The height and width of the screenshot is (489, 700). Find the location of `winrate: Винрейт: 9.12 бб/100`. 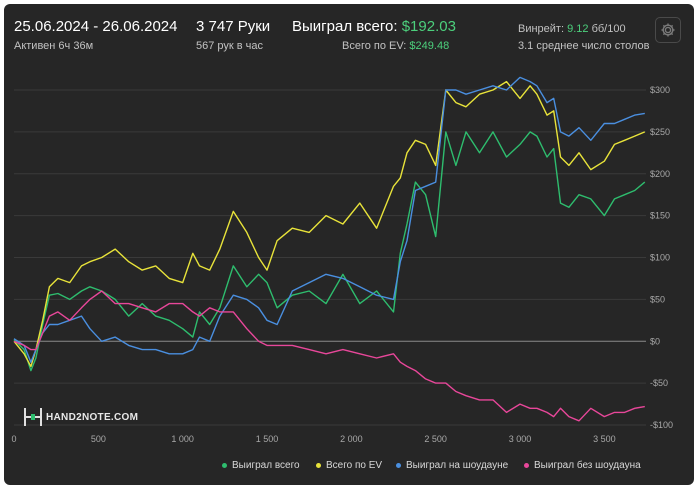

winrate: Винрейт: 9.12 бб/100 is located at coordinates (572, 29).